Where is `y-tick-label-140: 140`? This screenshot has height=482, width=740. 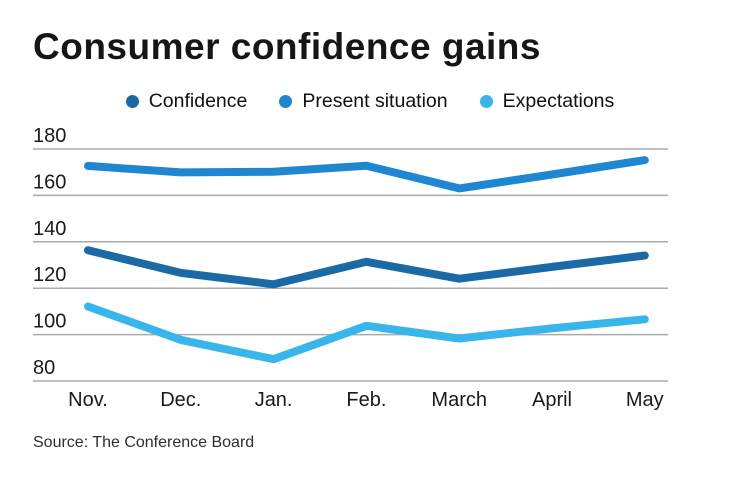
y-tick-label-140: 140 is located at coordinates (49, 229).